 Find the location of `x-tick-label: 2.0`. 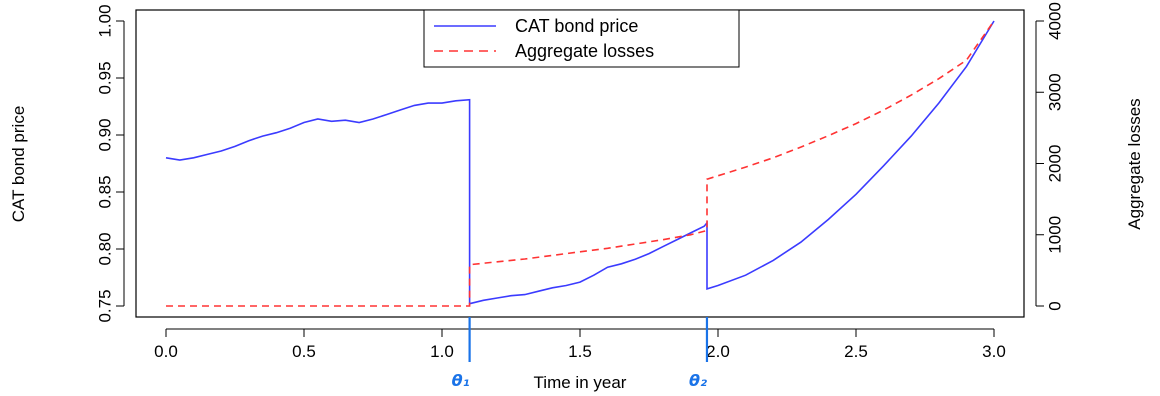

x-tick-label: 2.0 is located at coordinates (718, 351).